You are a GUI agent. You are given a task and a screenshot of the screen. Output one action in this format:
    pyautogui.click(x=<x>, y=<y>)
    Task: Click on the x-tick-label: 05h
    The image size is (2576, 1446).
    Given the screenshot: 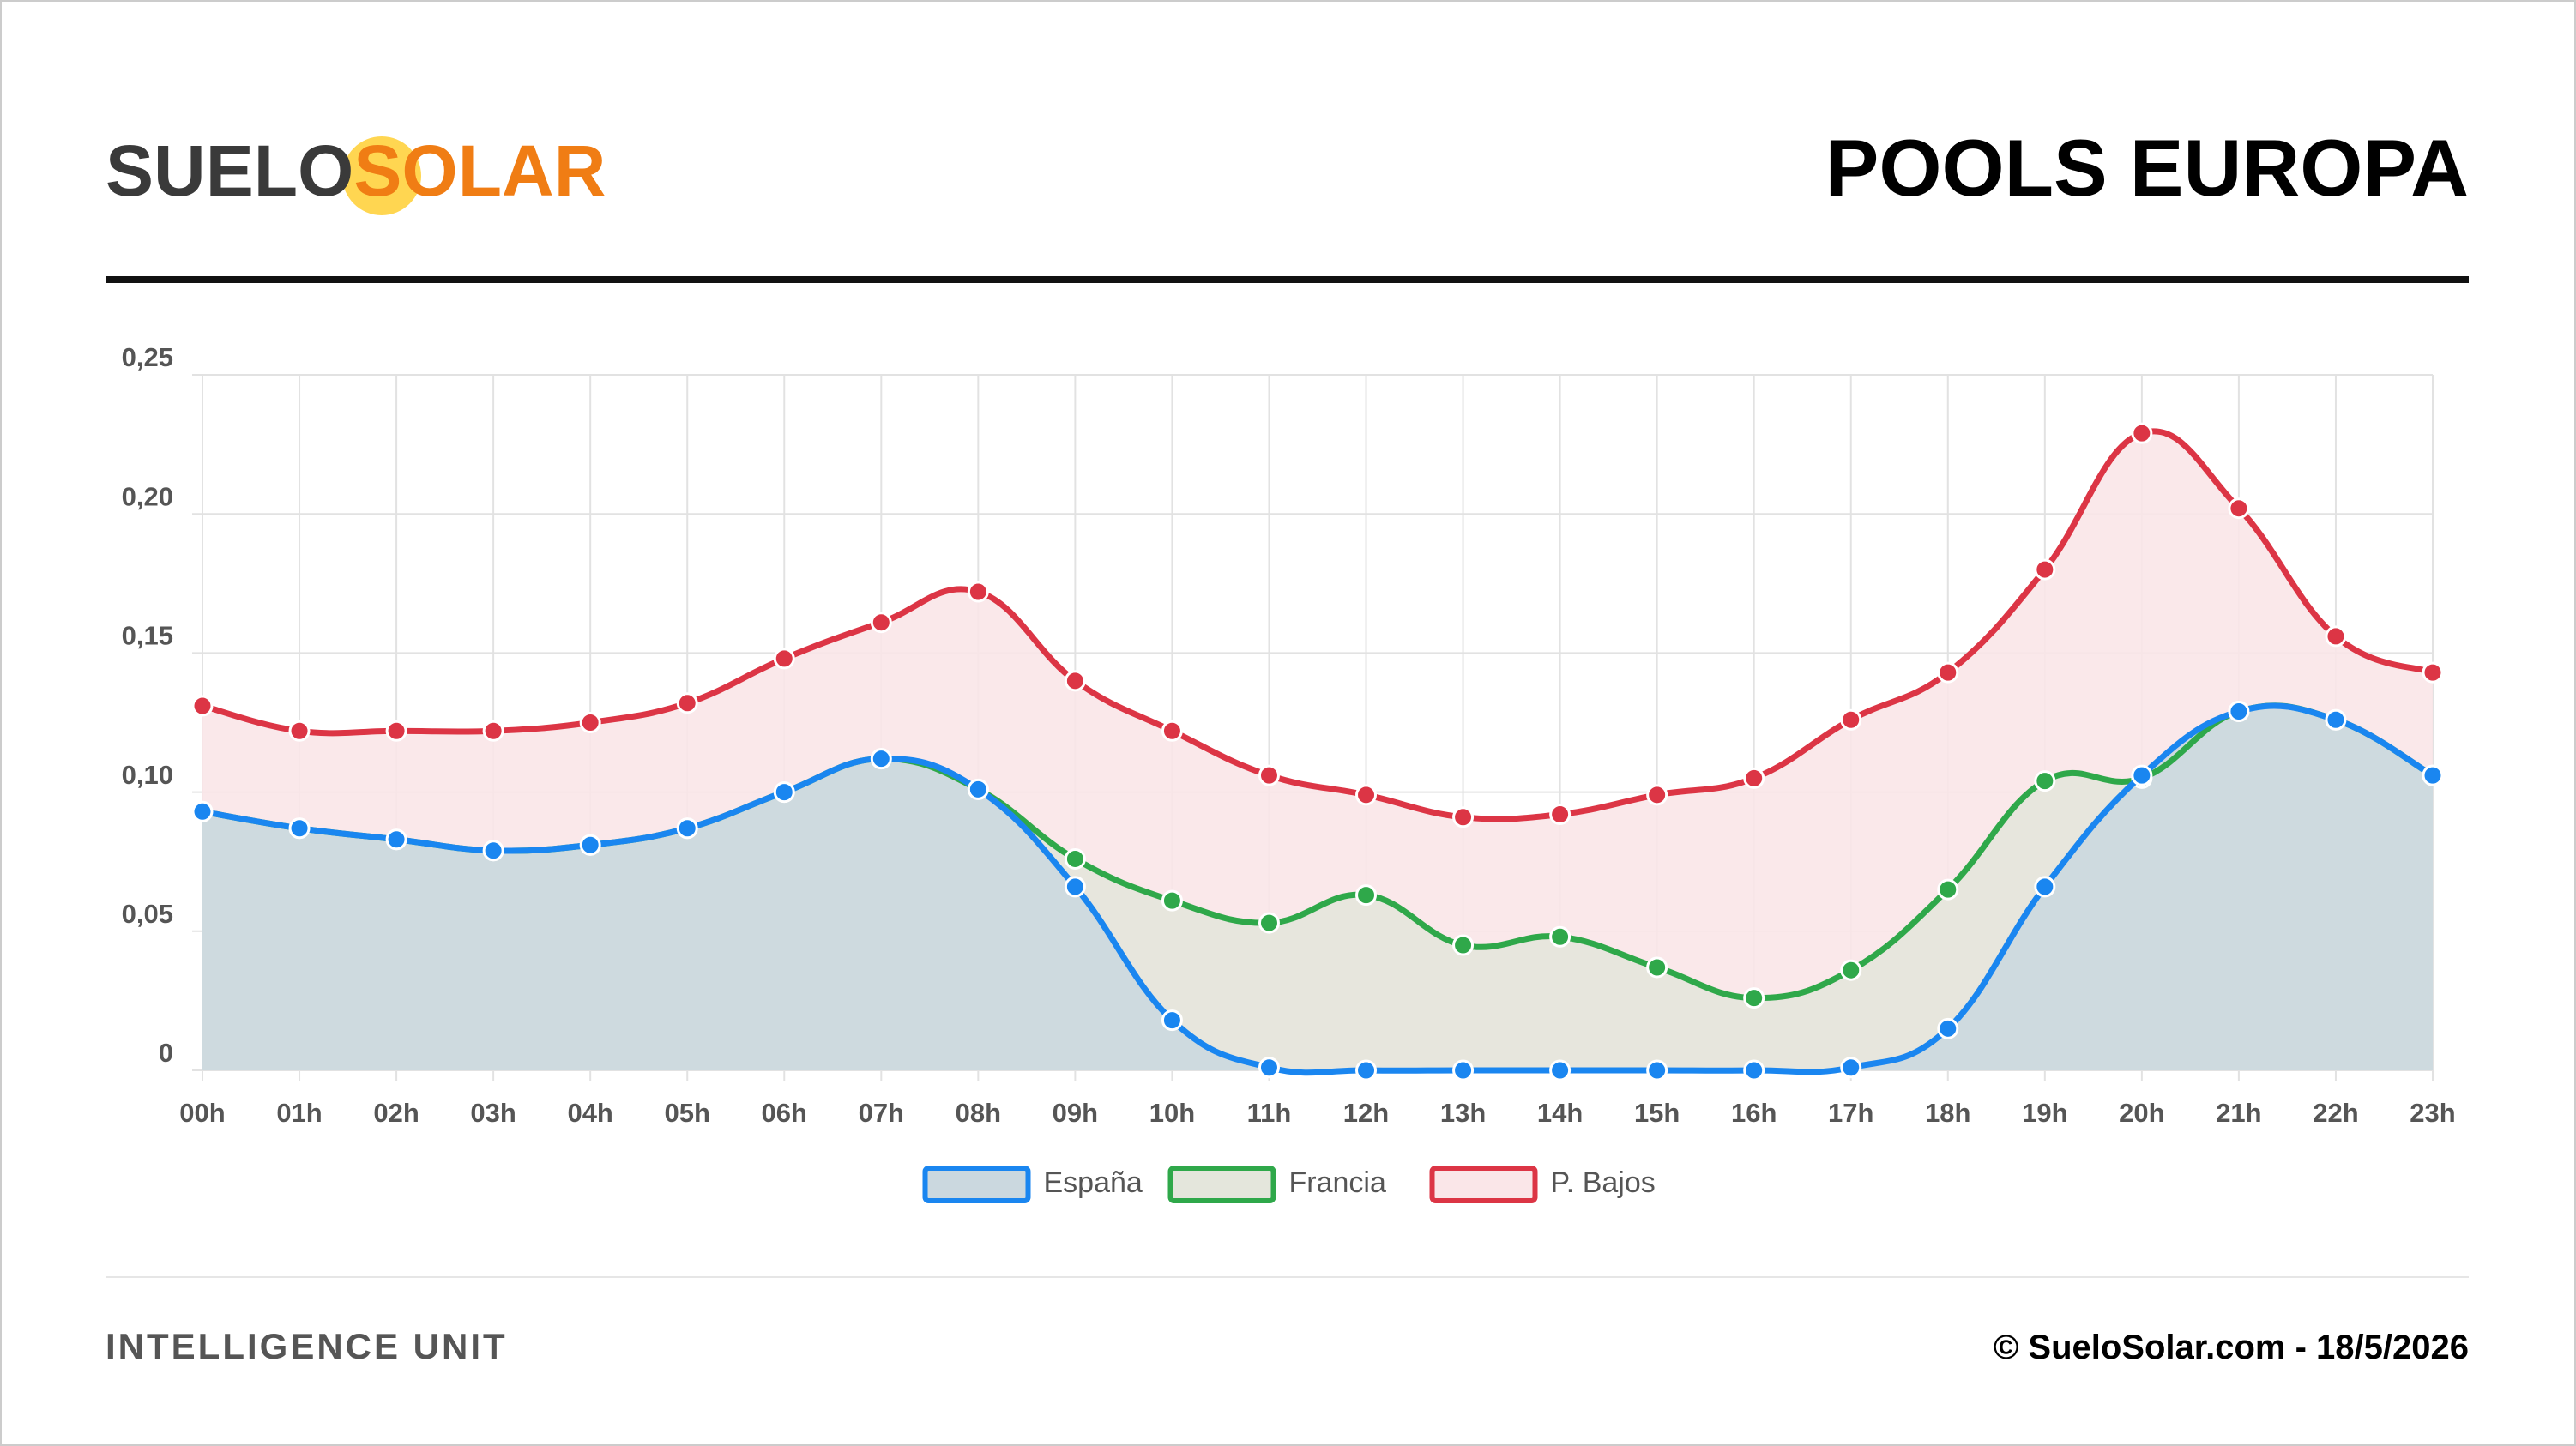 What is the action you would take?
    pyautogui.click(x=687, y=1113)
    